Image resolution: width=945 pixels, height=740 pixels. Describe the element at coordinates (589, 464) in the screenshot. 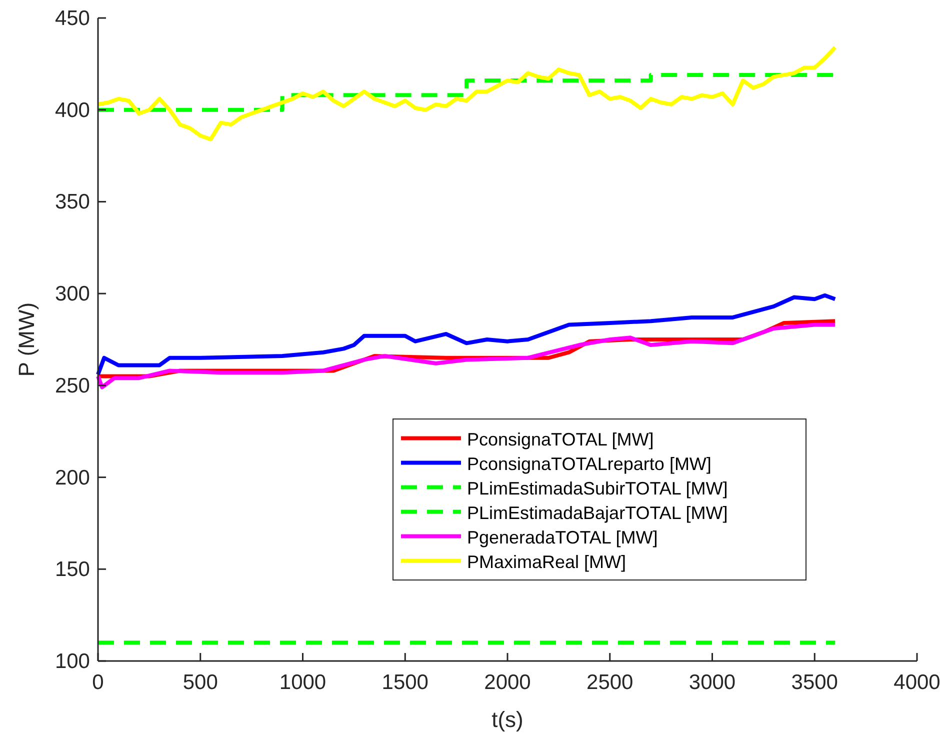

I see `legend-label: PconsignaTOTALreparto [MW]` at that location.